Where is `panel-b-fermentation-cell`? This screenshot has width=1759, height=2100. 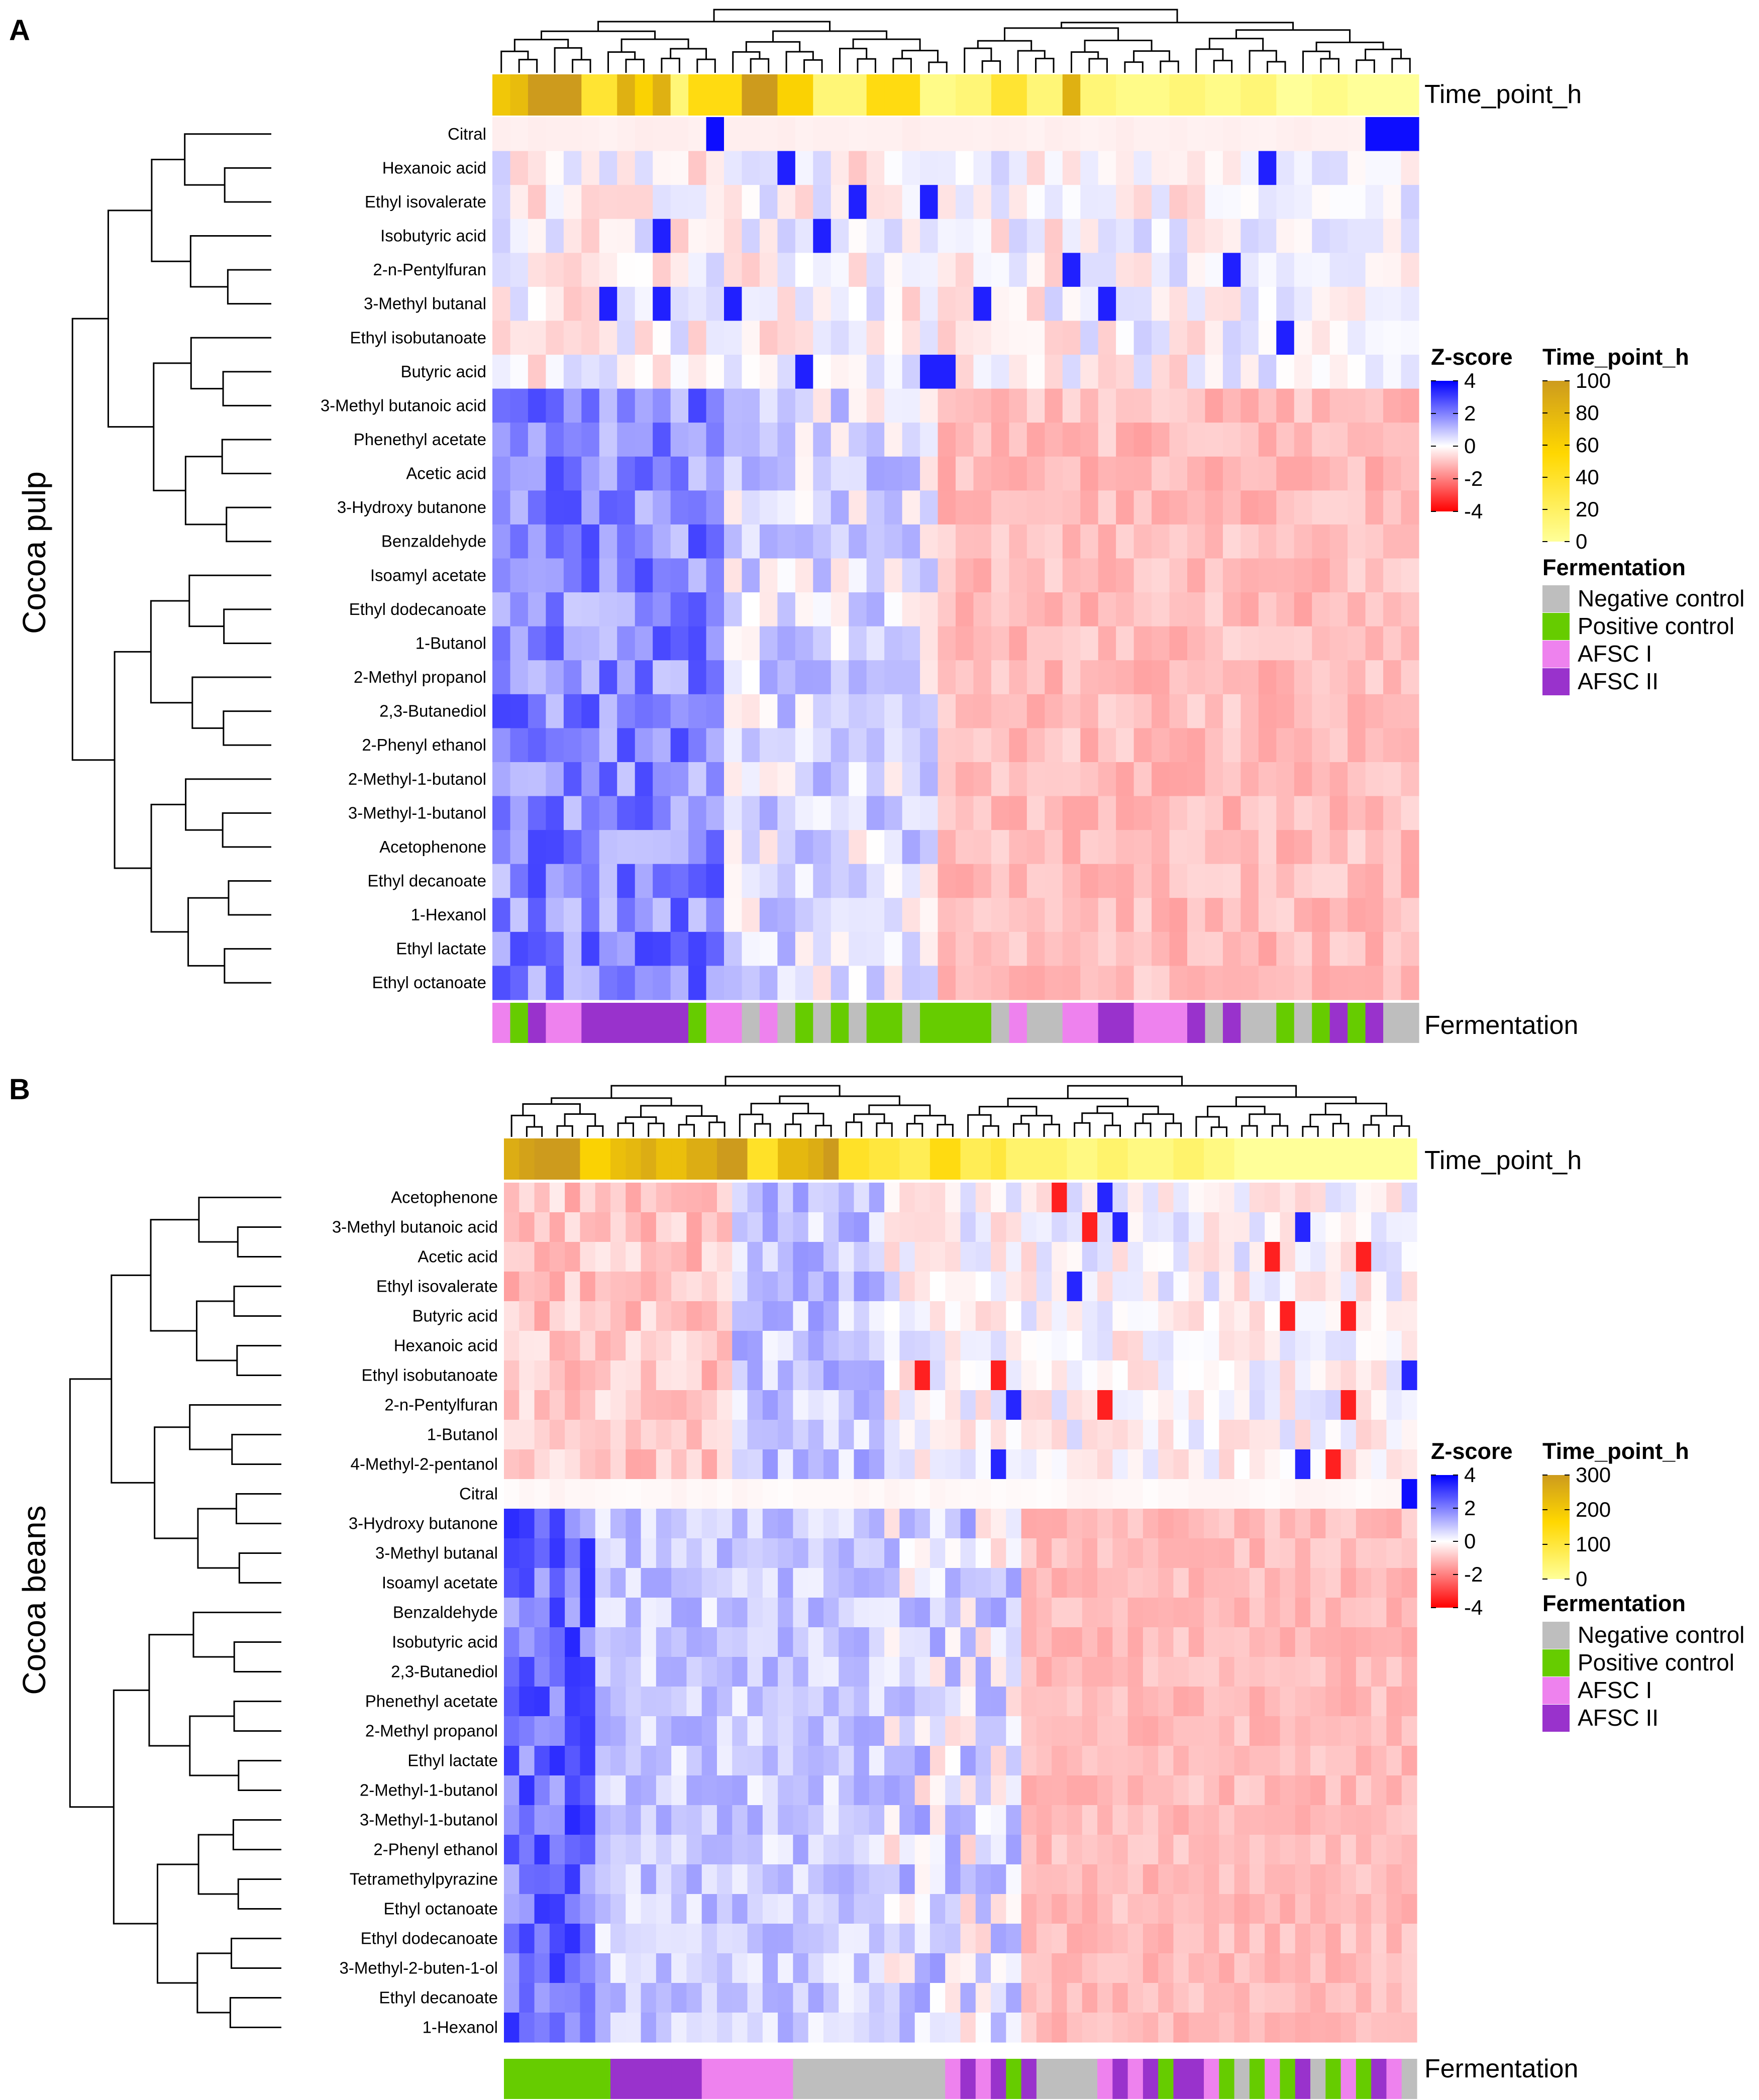 panel-b-fermentation-cell is located at coordinates (1014, 2079).